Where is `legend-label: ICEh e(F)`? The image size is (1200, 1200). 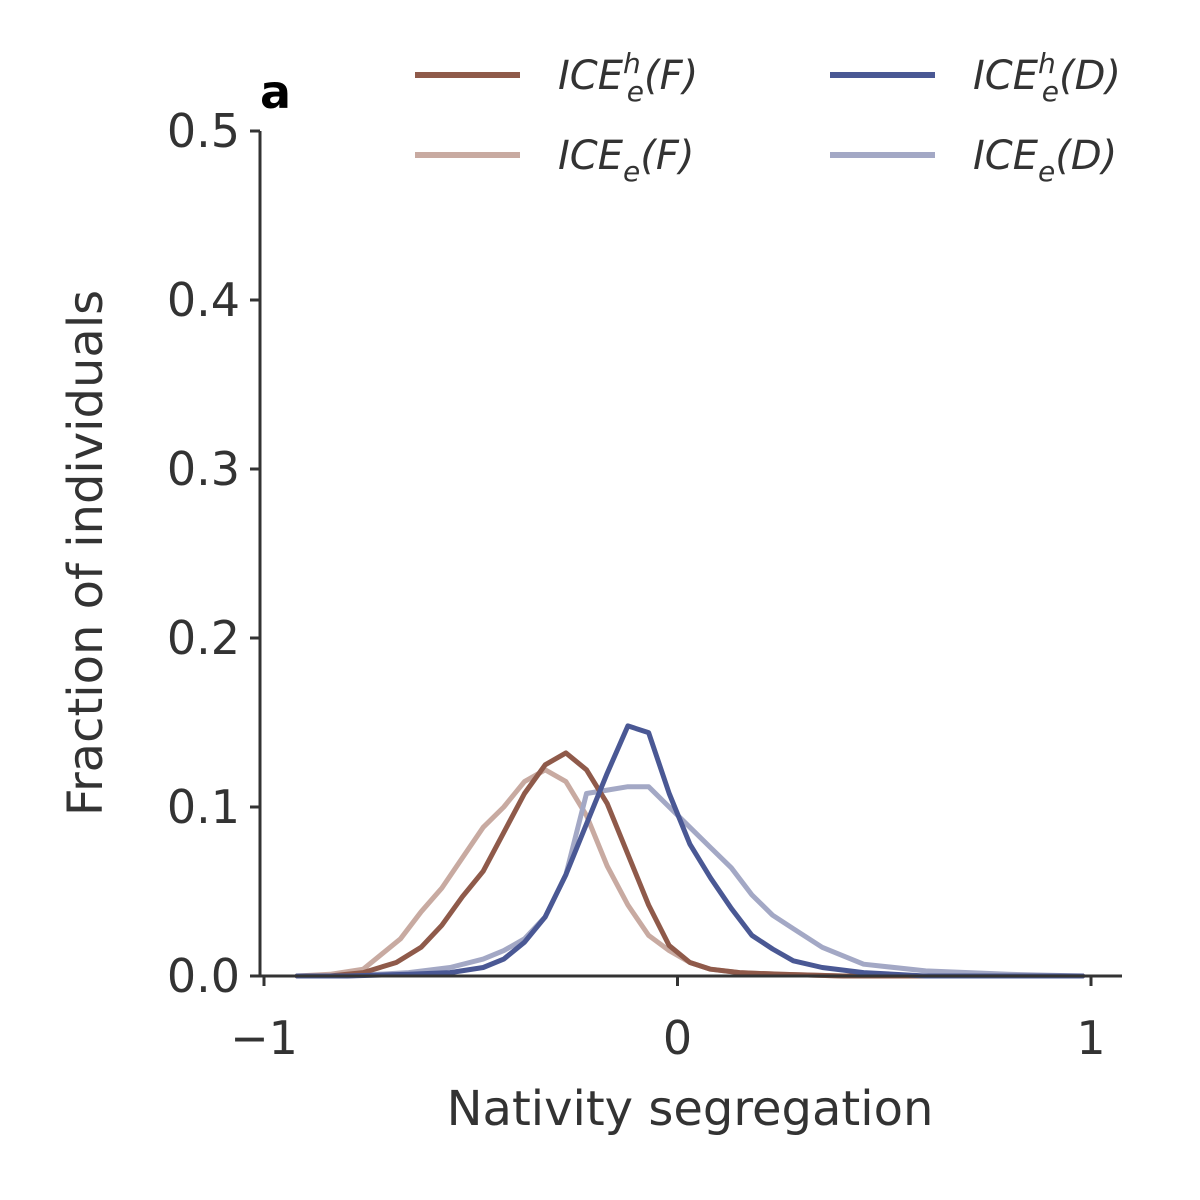 legend-label: ICEh e(F) is located at coordinates (628, 77).